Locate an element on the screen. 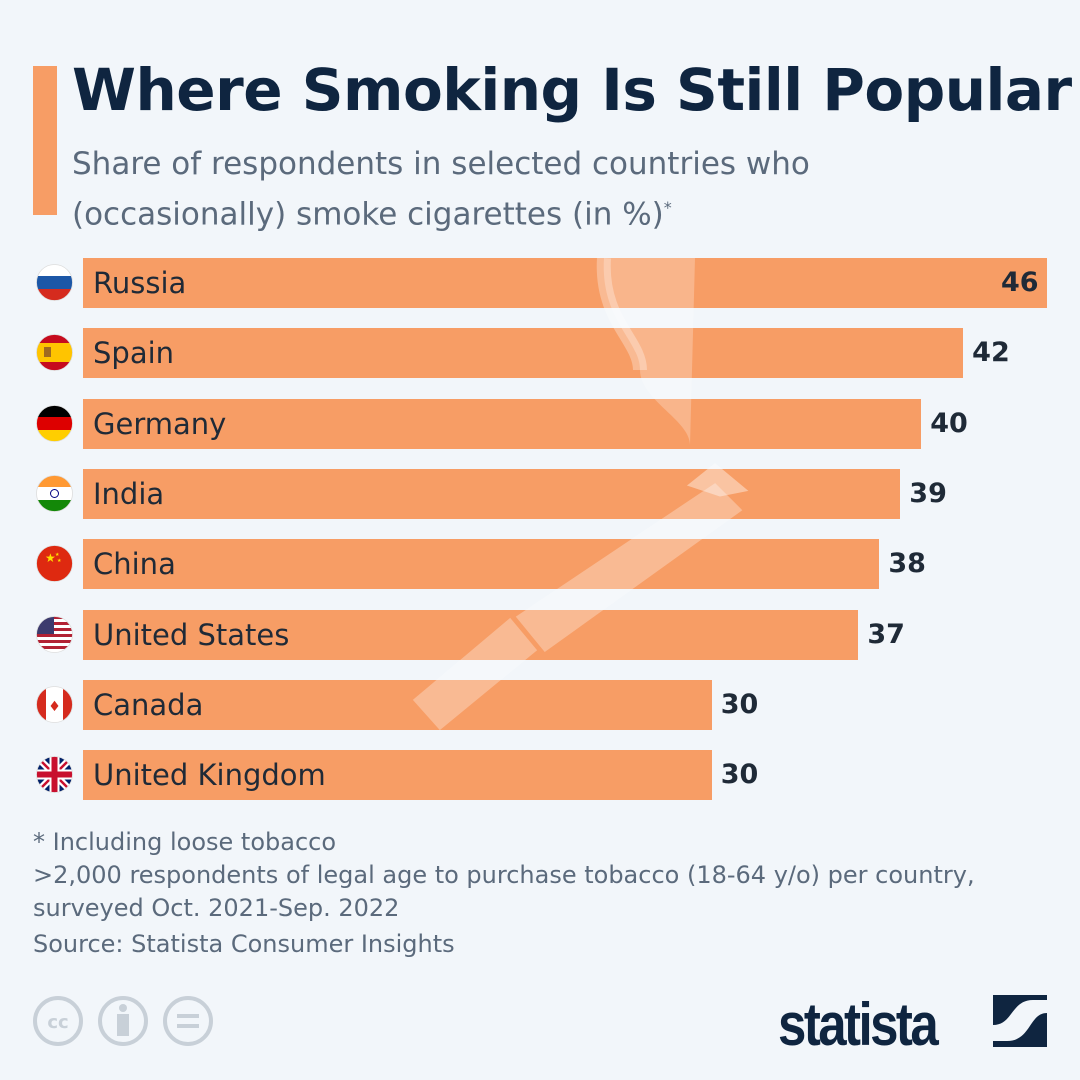 Image resolution: width=1080 pixels, height=1080 pixels. category-label: United States is located at coordinates (191, 634).